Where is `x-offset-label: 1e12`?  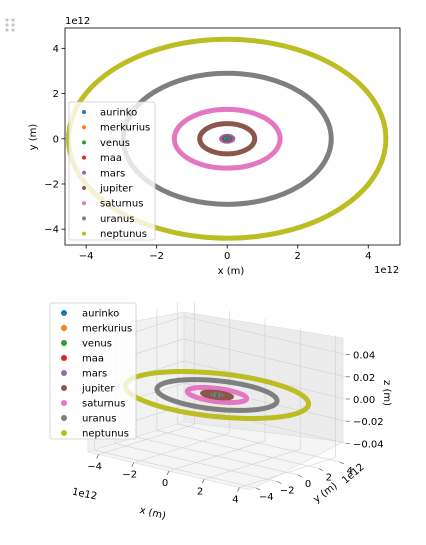
x-offset-label: 1e12 is located at coordinates (84, 495).